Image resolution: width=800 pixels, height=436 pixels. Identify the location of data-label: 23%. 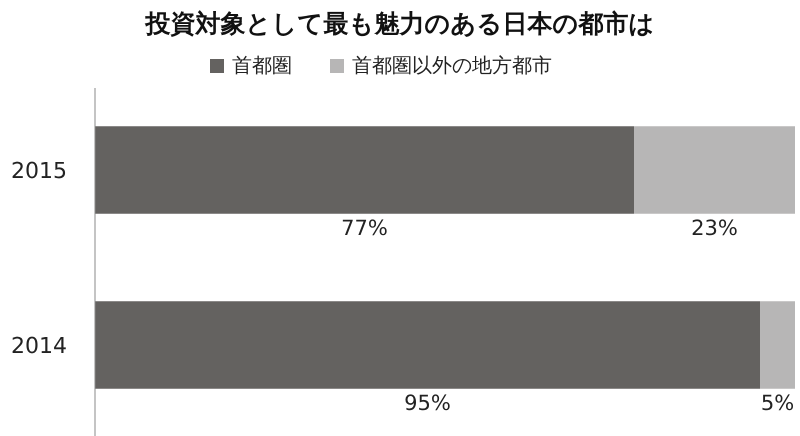
(714, 228).